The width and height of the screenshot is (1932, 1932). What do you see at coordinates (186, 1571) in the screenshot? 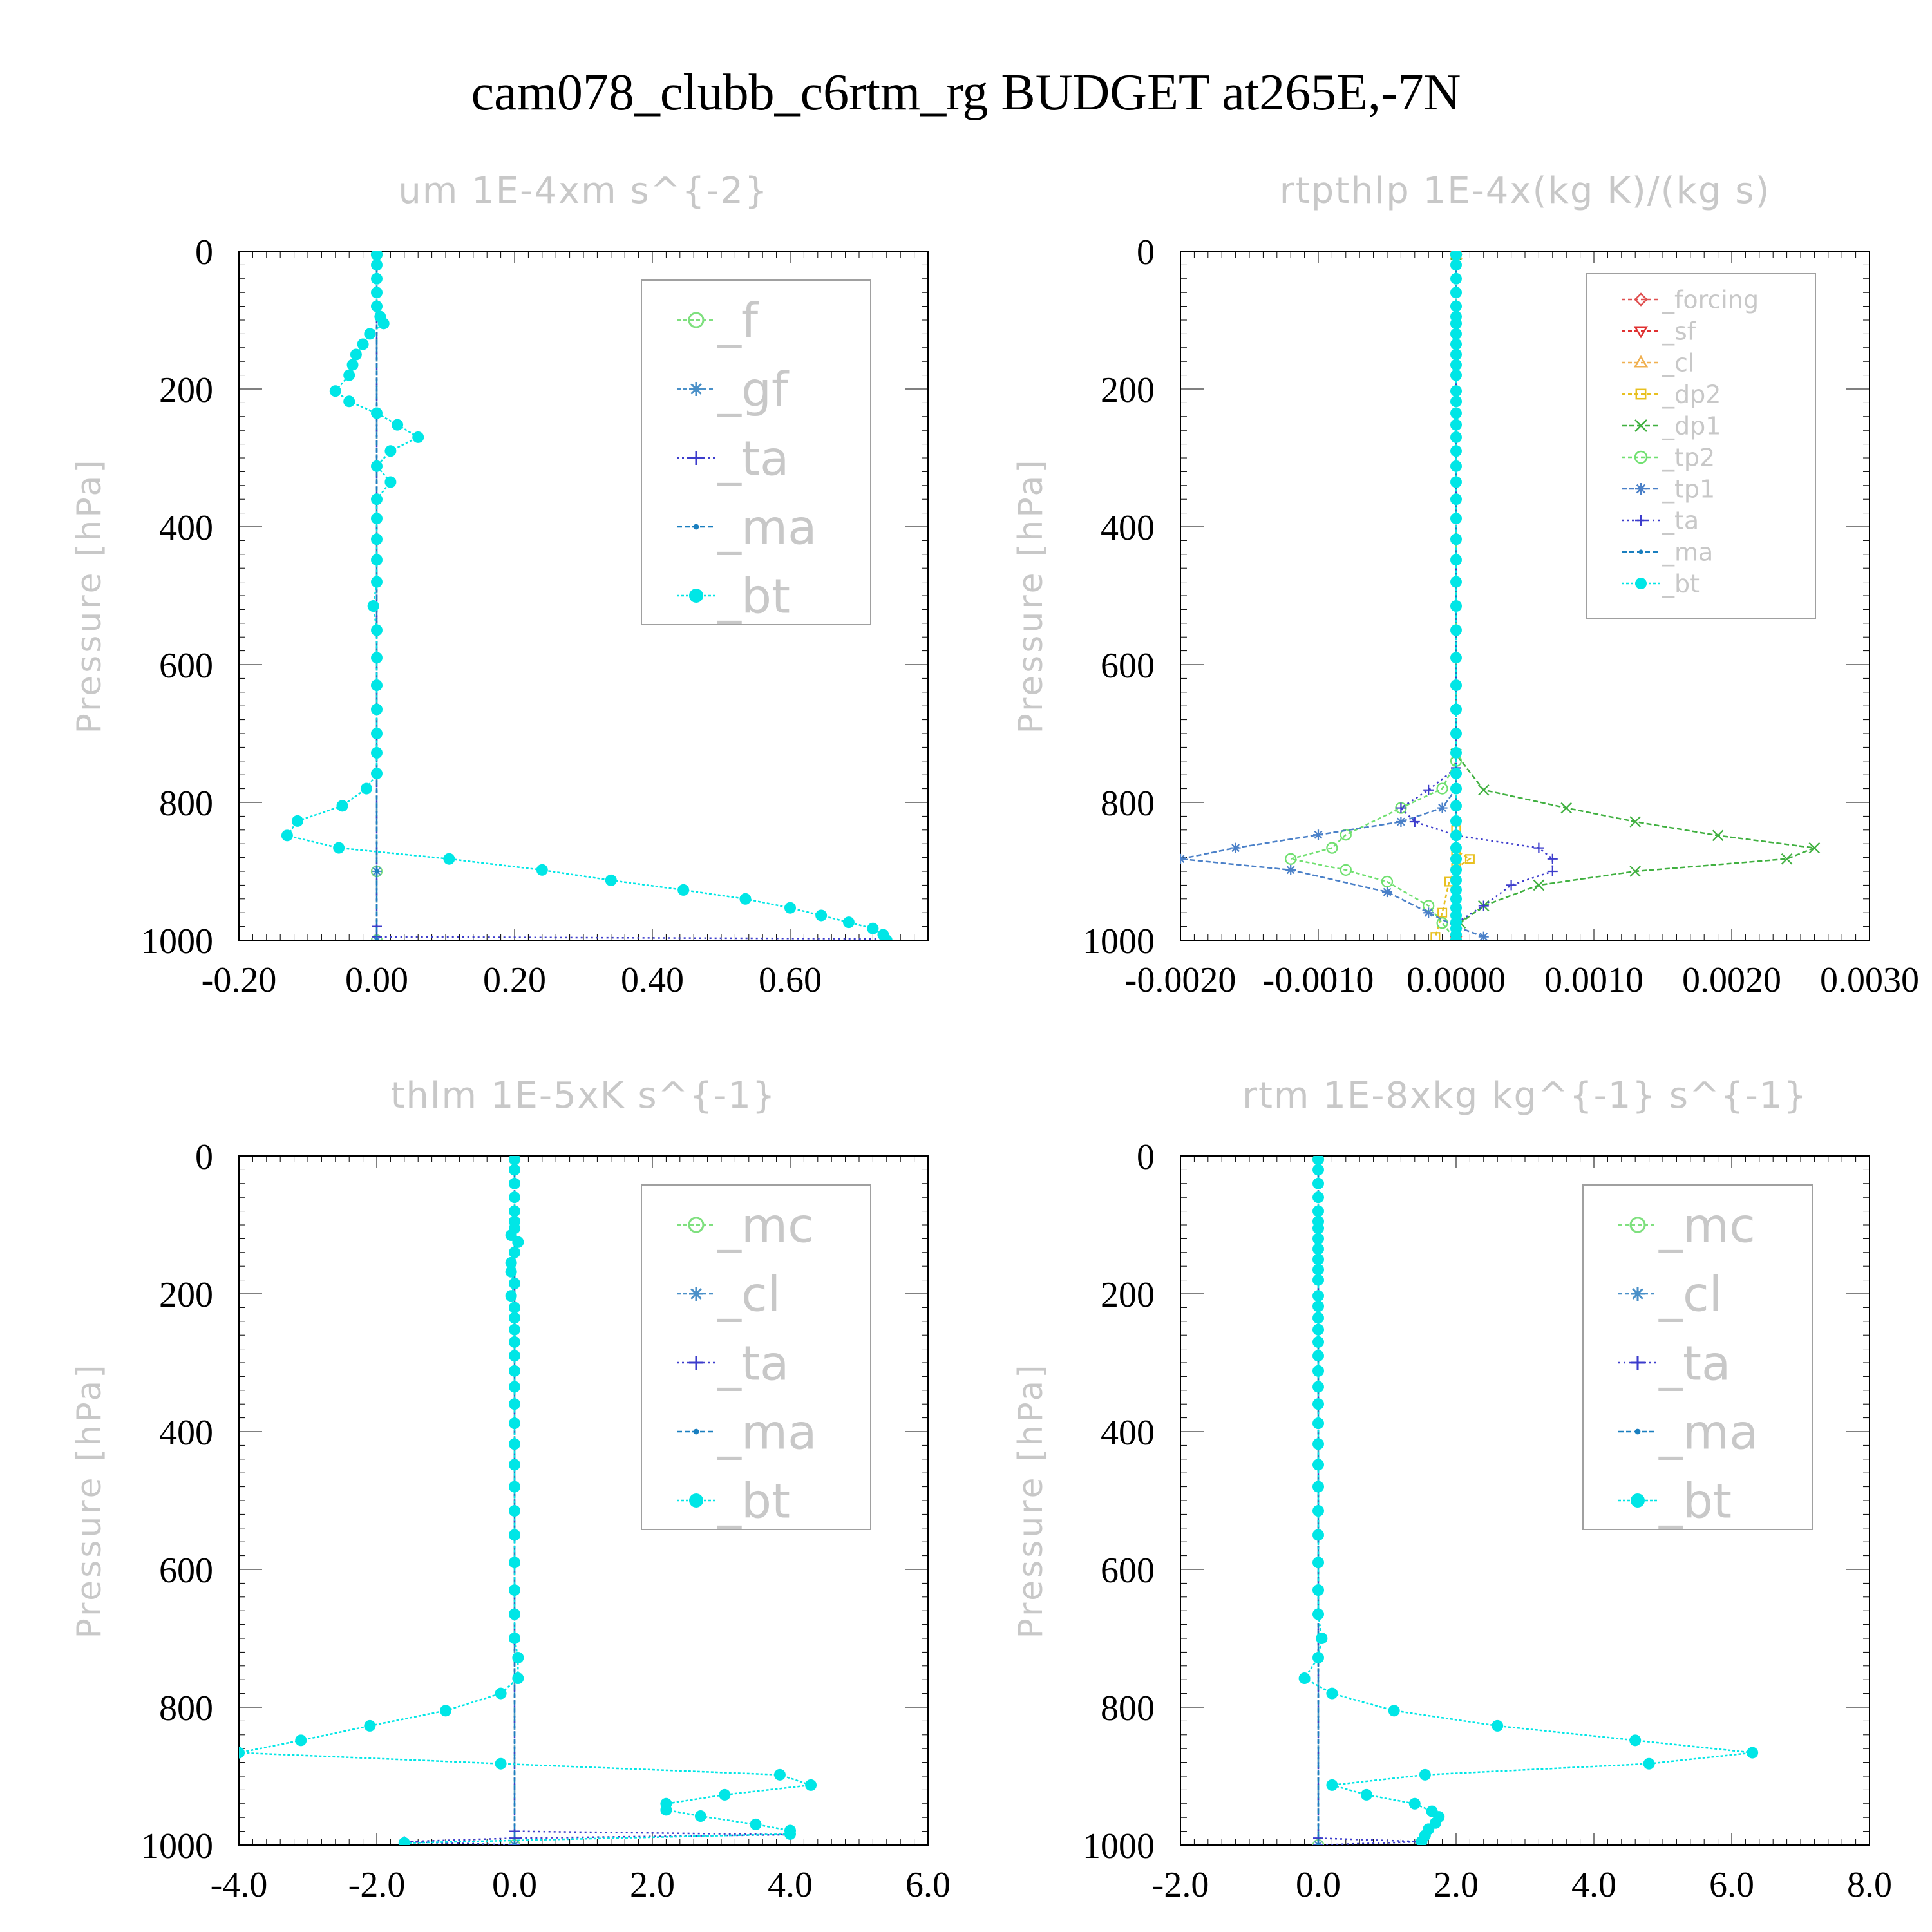
I see `y-tick-label: 600` at bounding box center [186, 1571].